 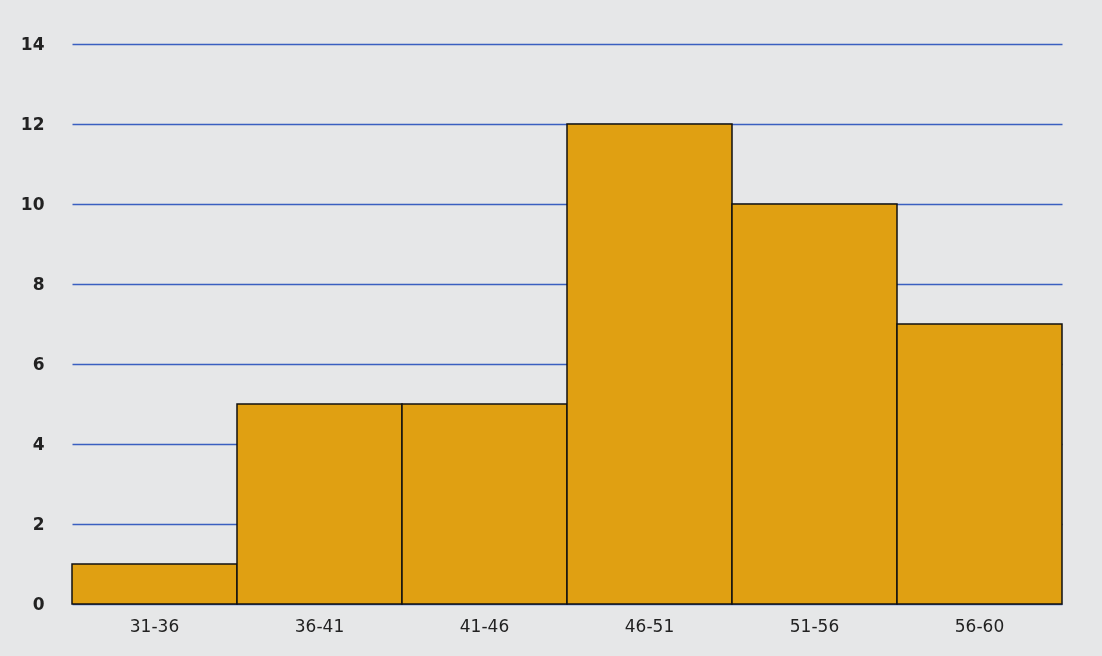 What do you see at coordinates (649, 625) in the screenshot?
I see `x-tick-label: 46-51` at bounding box center [649, 625].